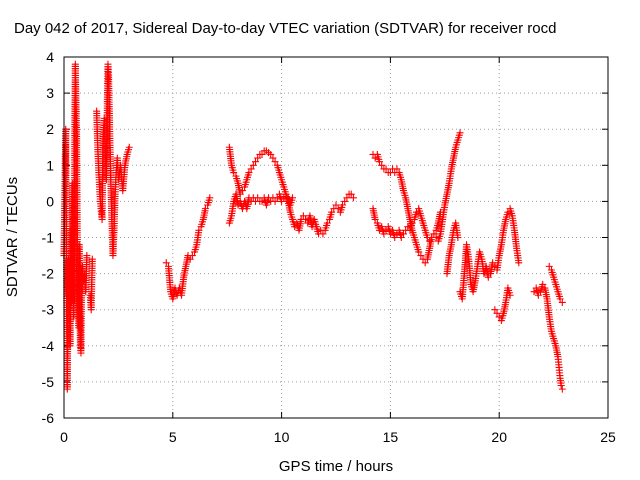 Image resolution: width=640 pixels, height=480 pixels. What do you see at coordinates (12, 237) in the screenshot?
I see `y-axis-label: SDTVAR / TECUs` at bounding box center [12, 237].